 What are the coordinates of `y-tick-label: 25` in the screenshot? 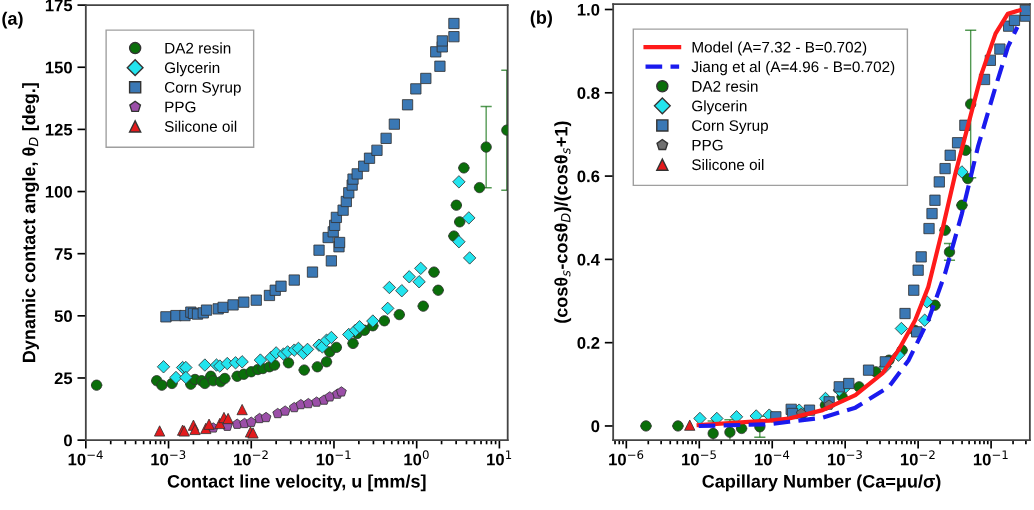 It's located at (63, 378).